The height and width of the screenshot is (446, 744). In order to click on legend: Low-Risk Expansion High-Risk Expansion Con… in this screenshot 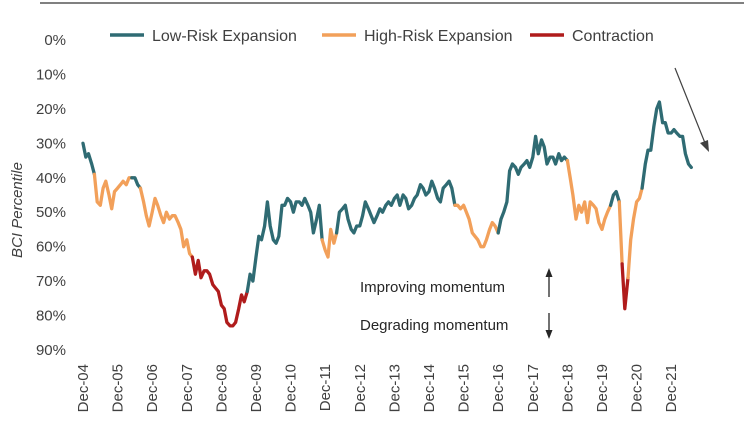, I will do `click(382, 36)`.